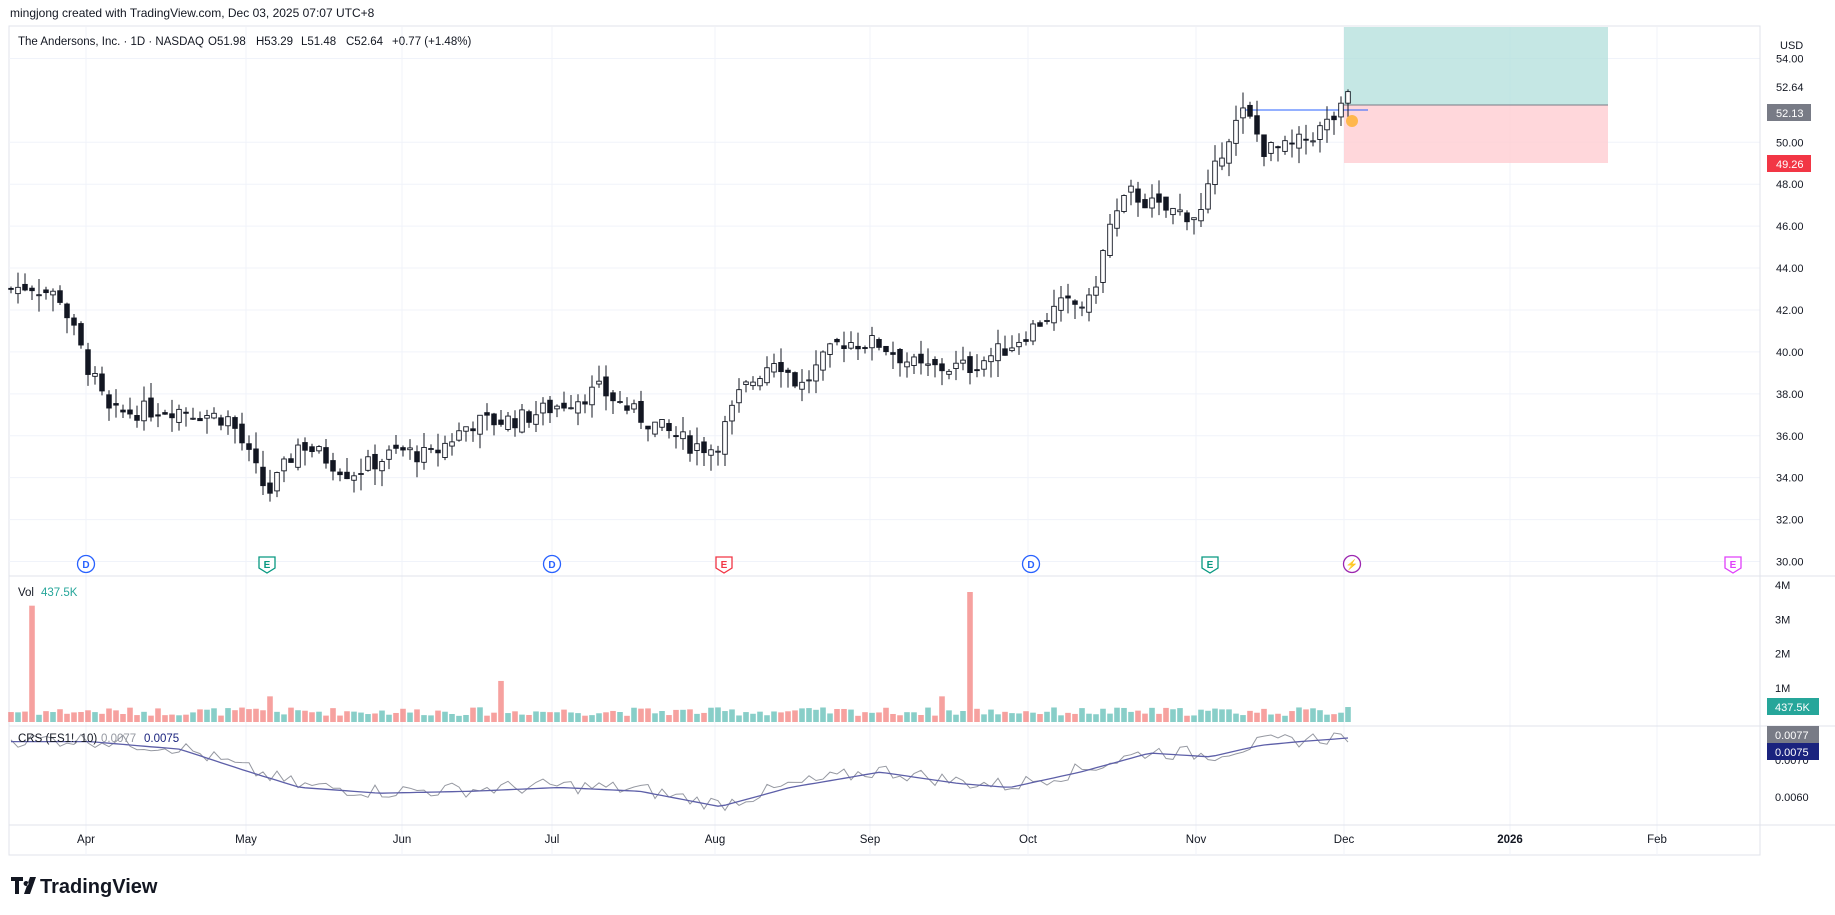 The height and width of the screenshot is (915, 1835). I want to click on loss-zone, so click(1476, 134).